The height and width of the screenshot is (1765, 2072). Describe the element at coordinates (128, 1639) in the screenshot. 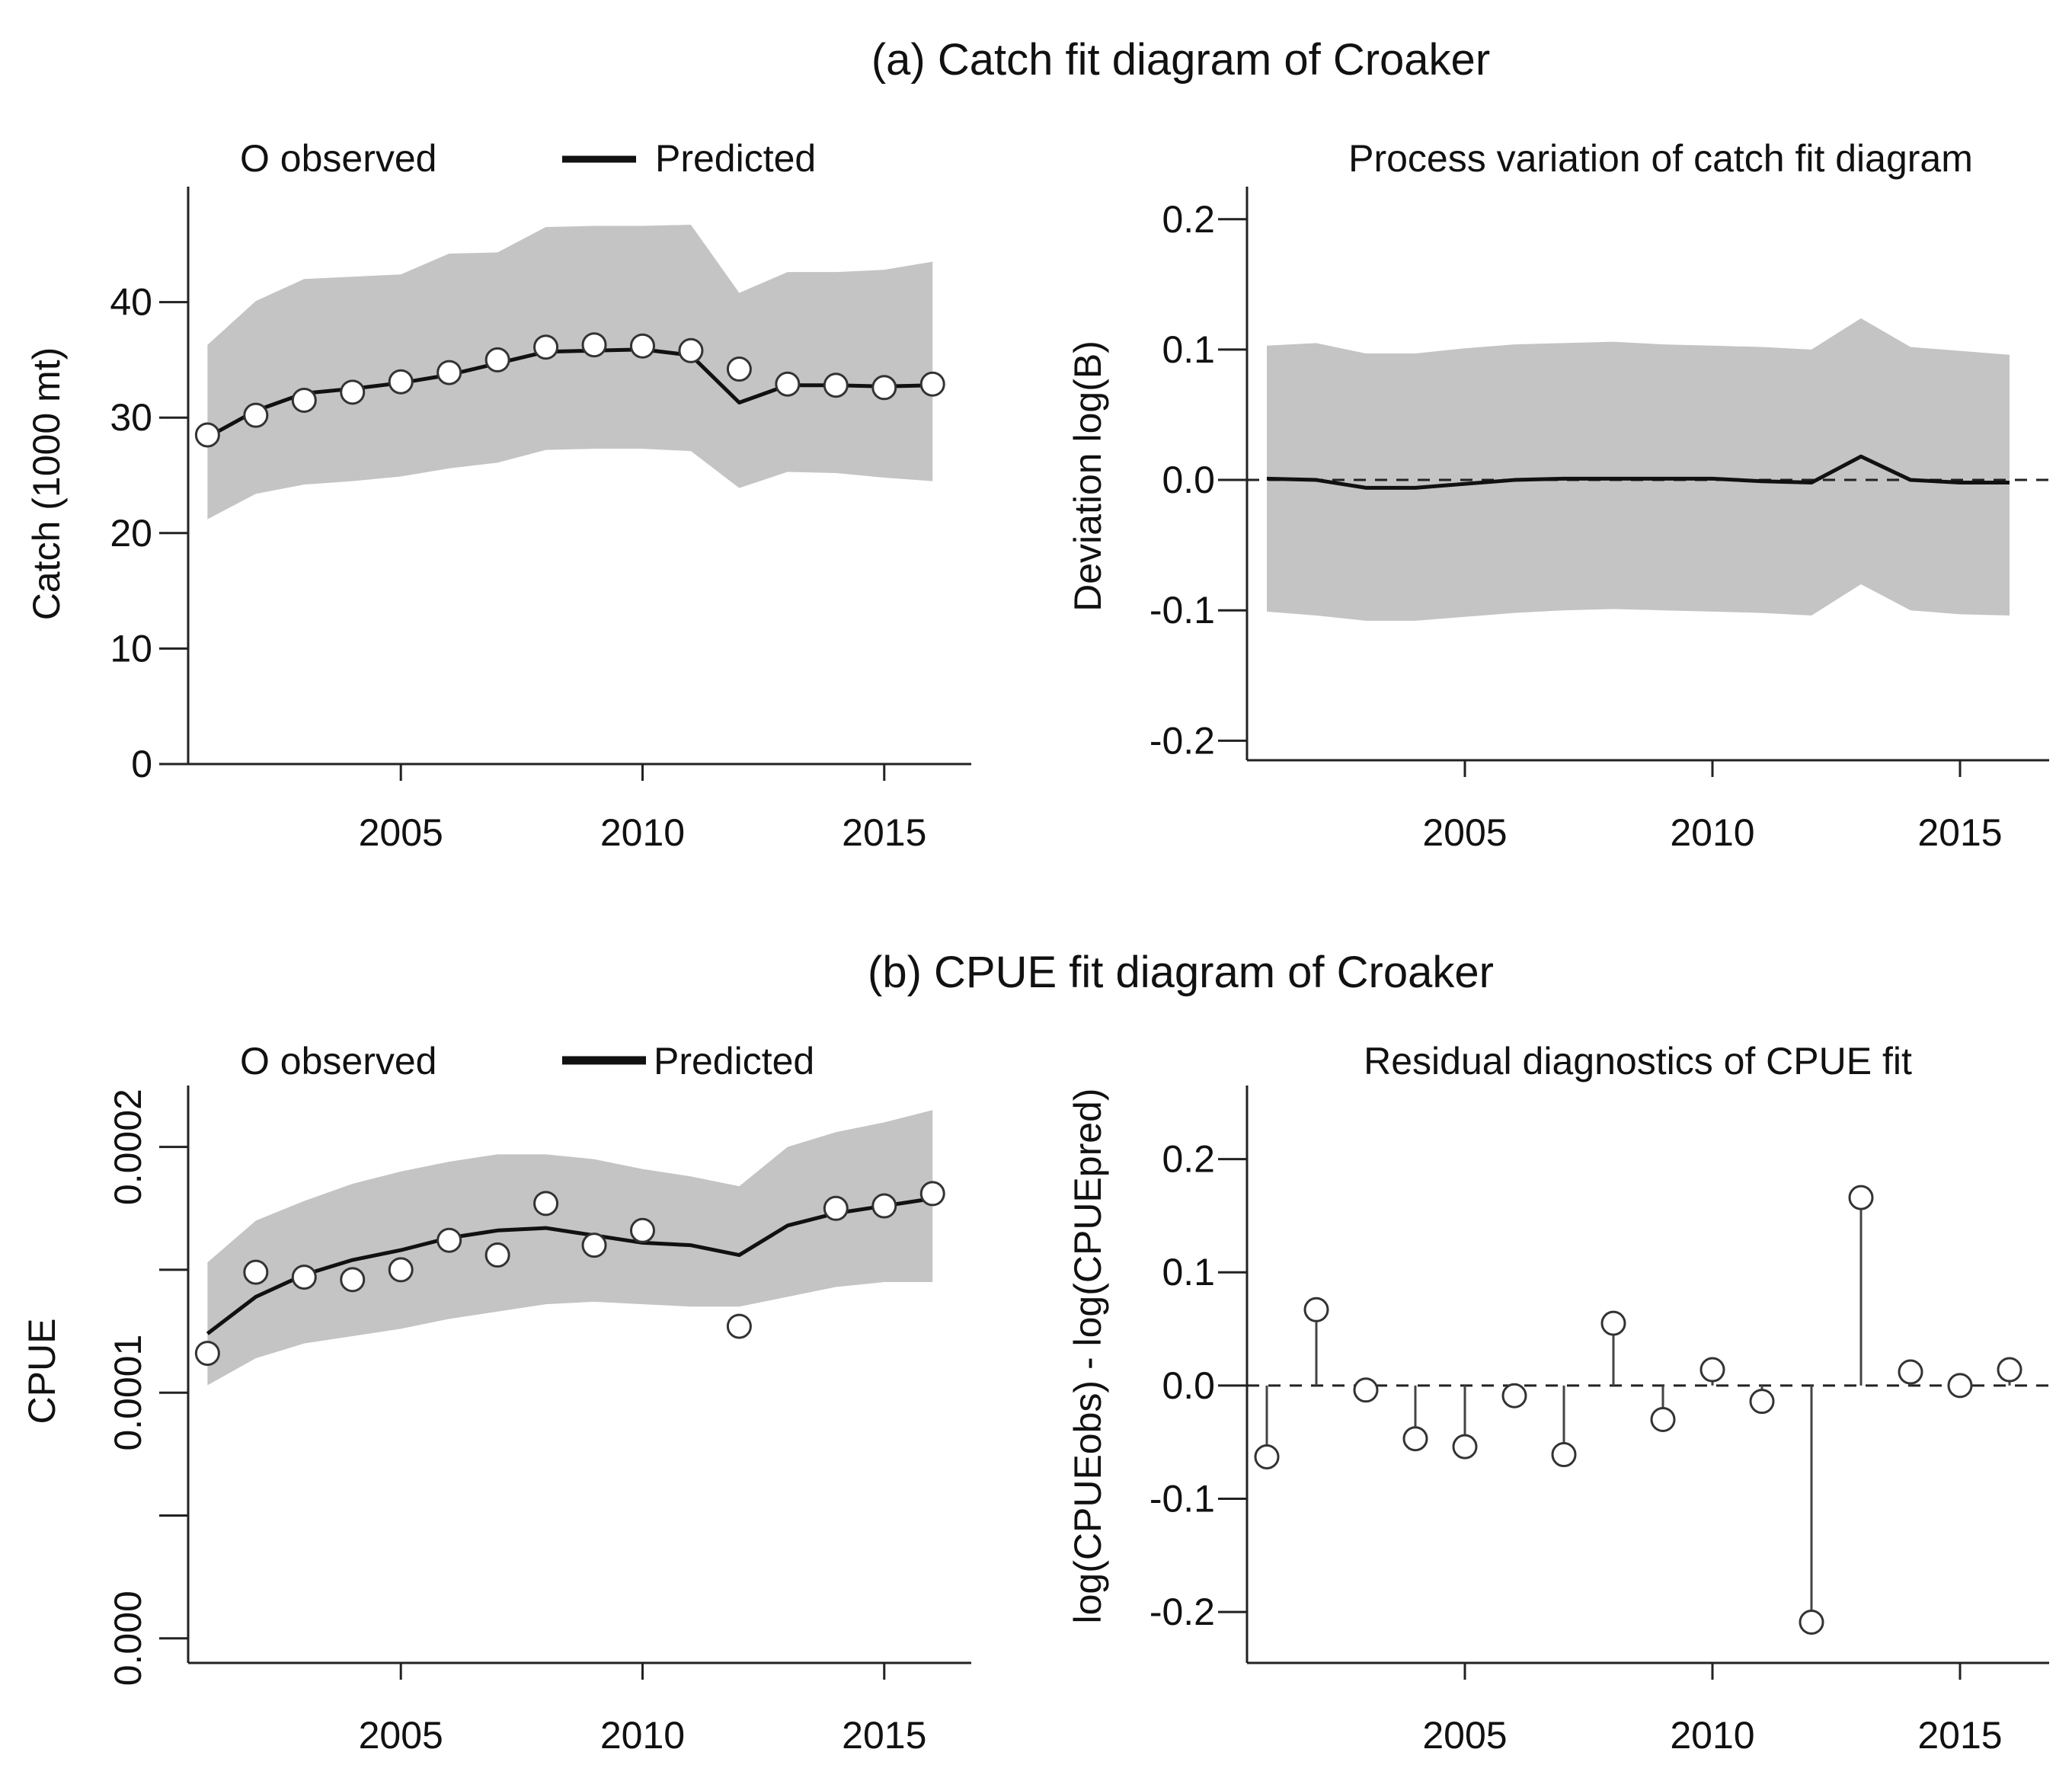

I see `cpue-y-tick-label: 0.000` at that location.